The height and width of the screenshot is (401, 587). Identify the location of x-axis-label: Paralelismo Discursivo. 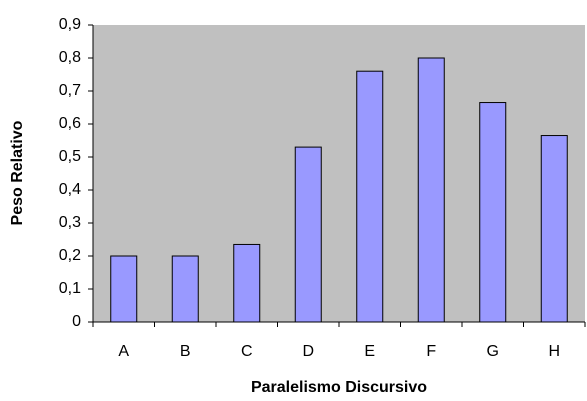
(339, 387).